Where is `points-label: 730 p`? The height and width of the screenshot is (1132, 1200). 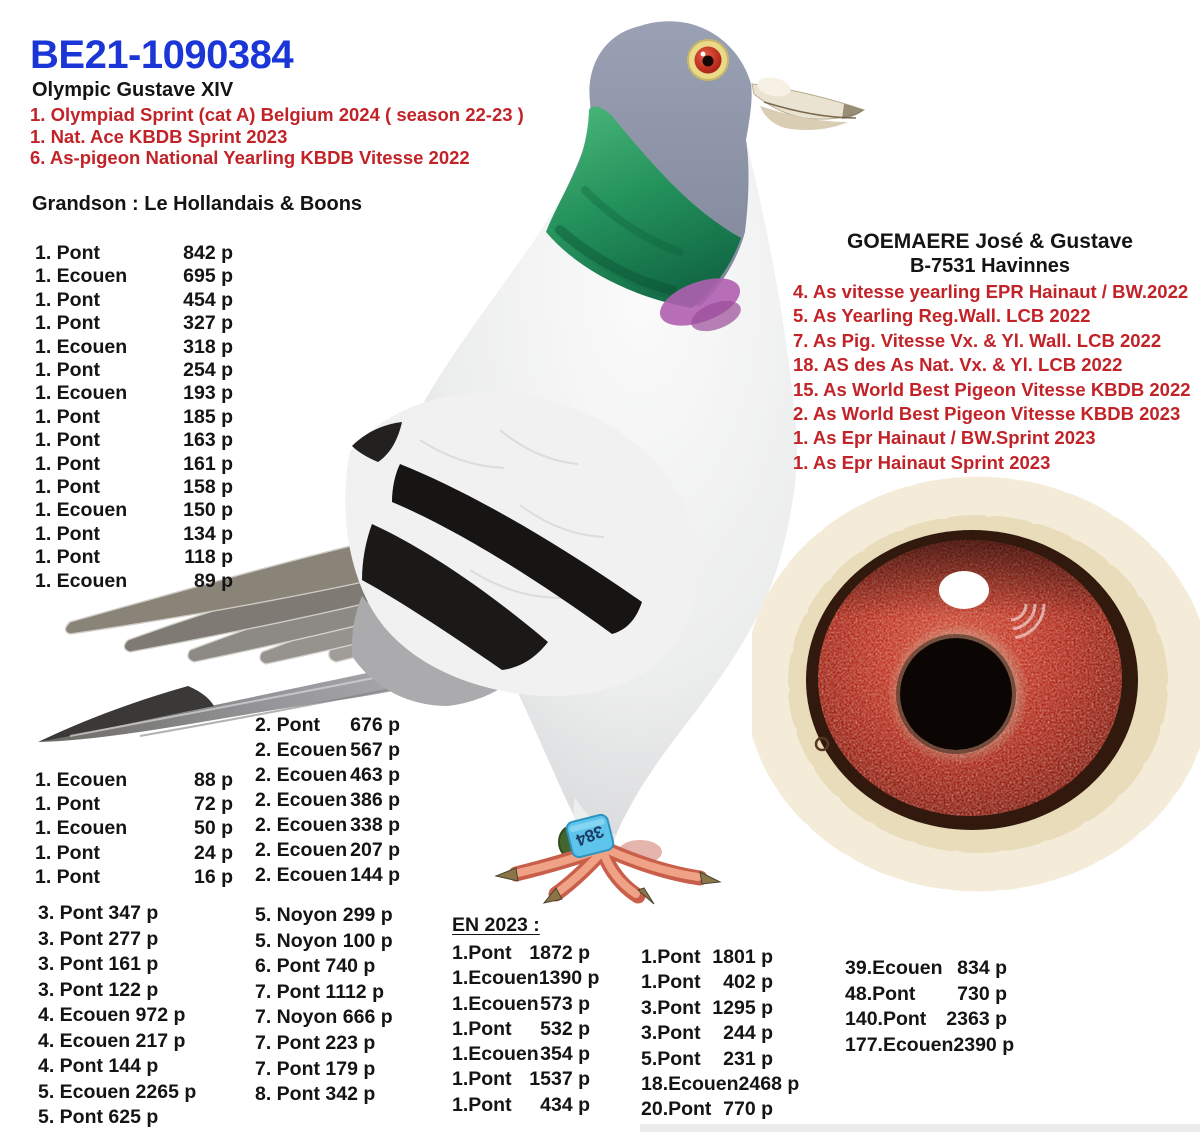 points-label: 730 p is located at coordinates (982, 993).